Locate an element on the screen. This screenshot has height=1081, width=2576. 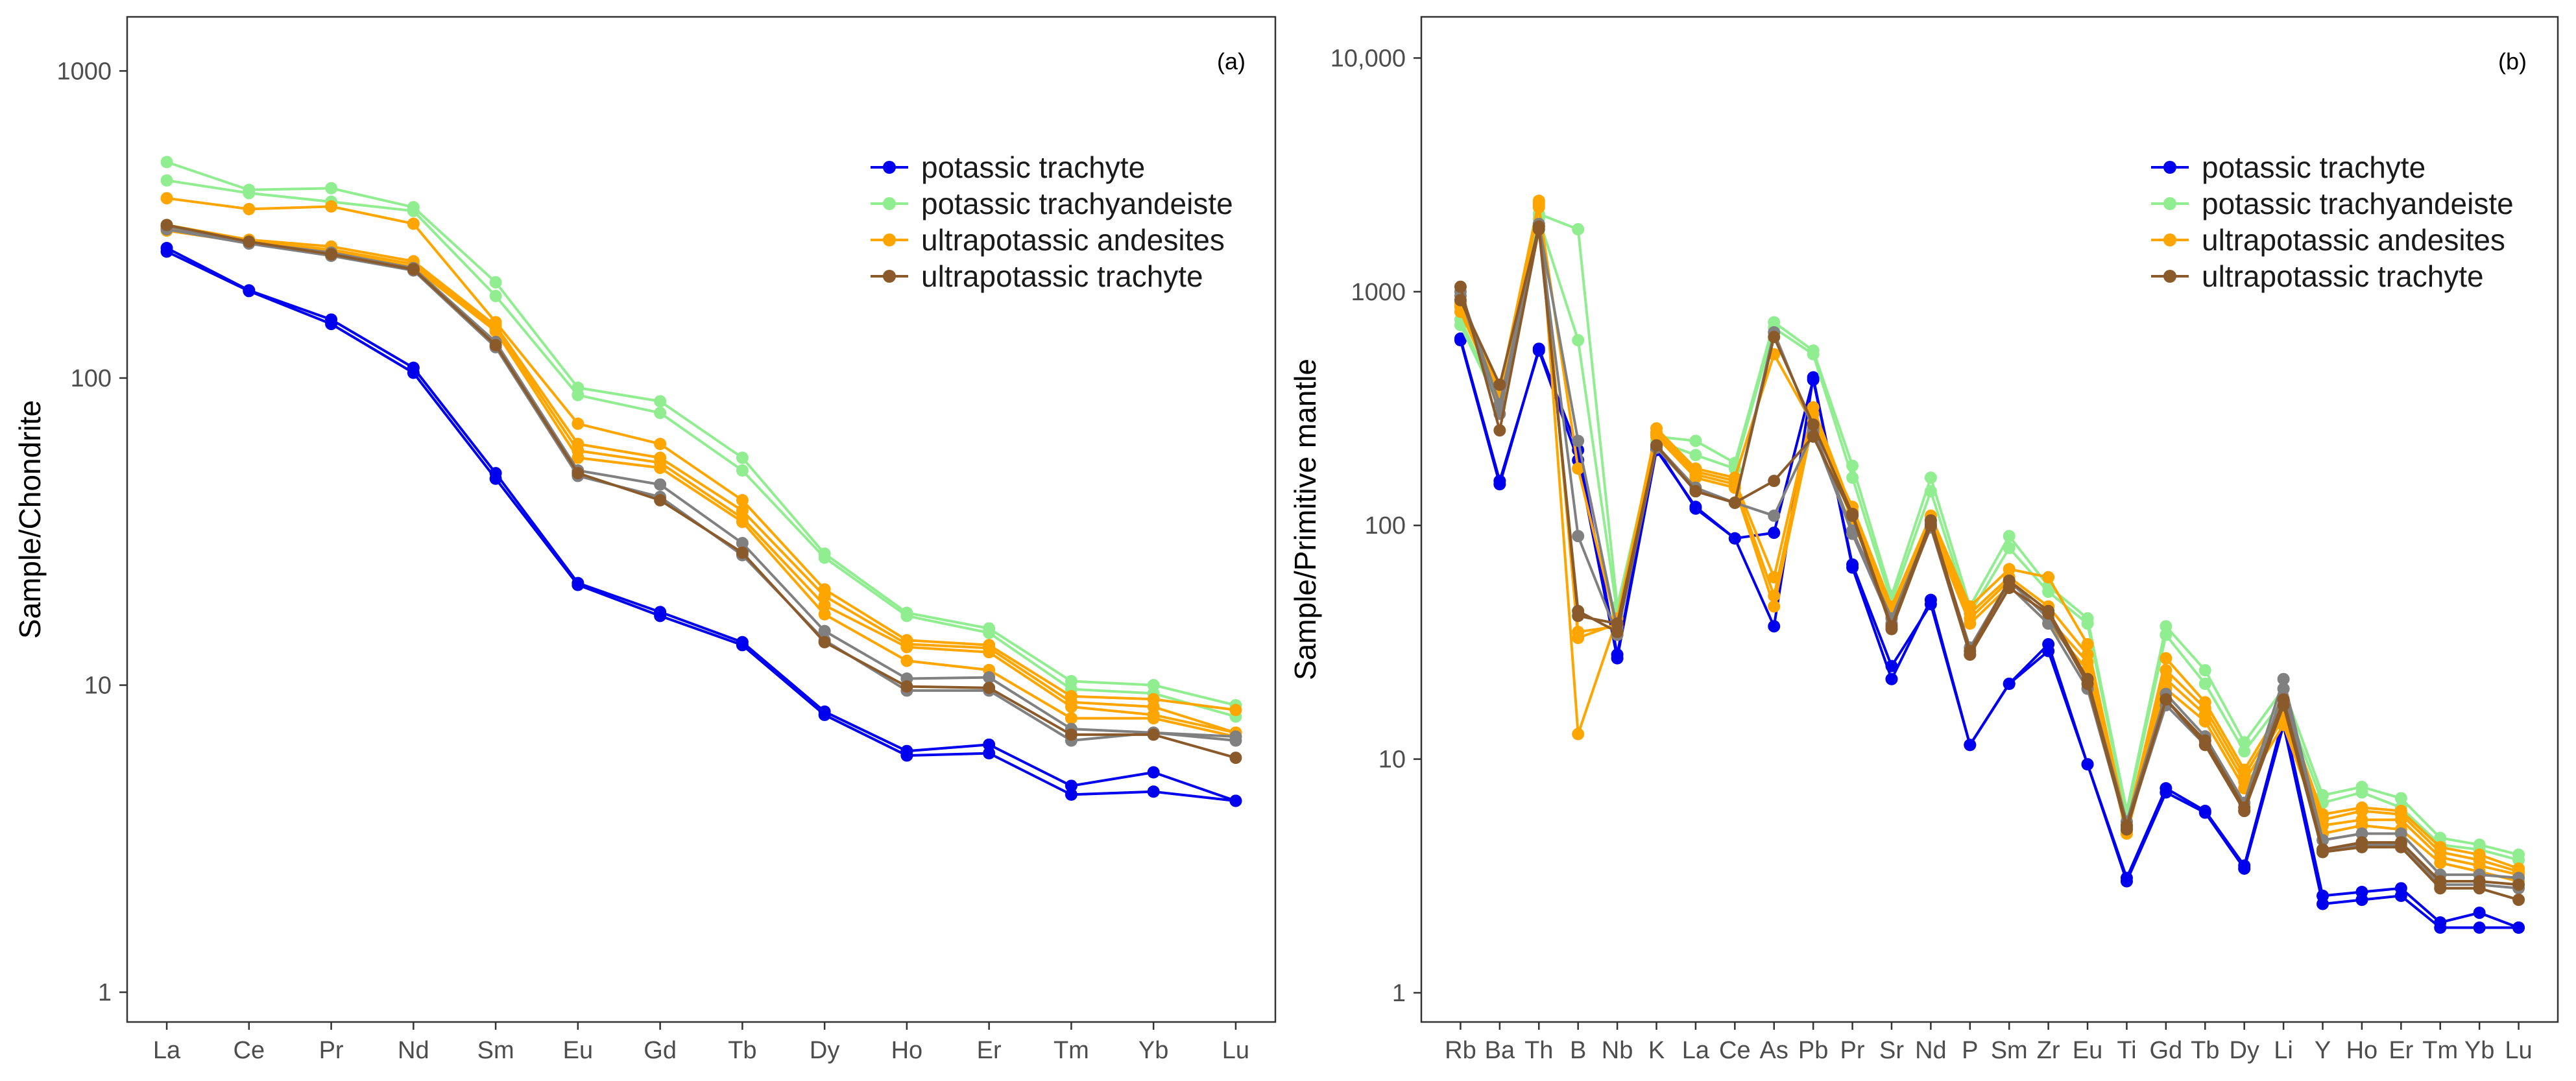
panel-a-x-tick-label: Tb is located at coordinates (742, 1051).